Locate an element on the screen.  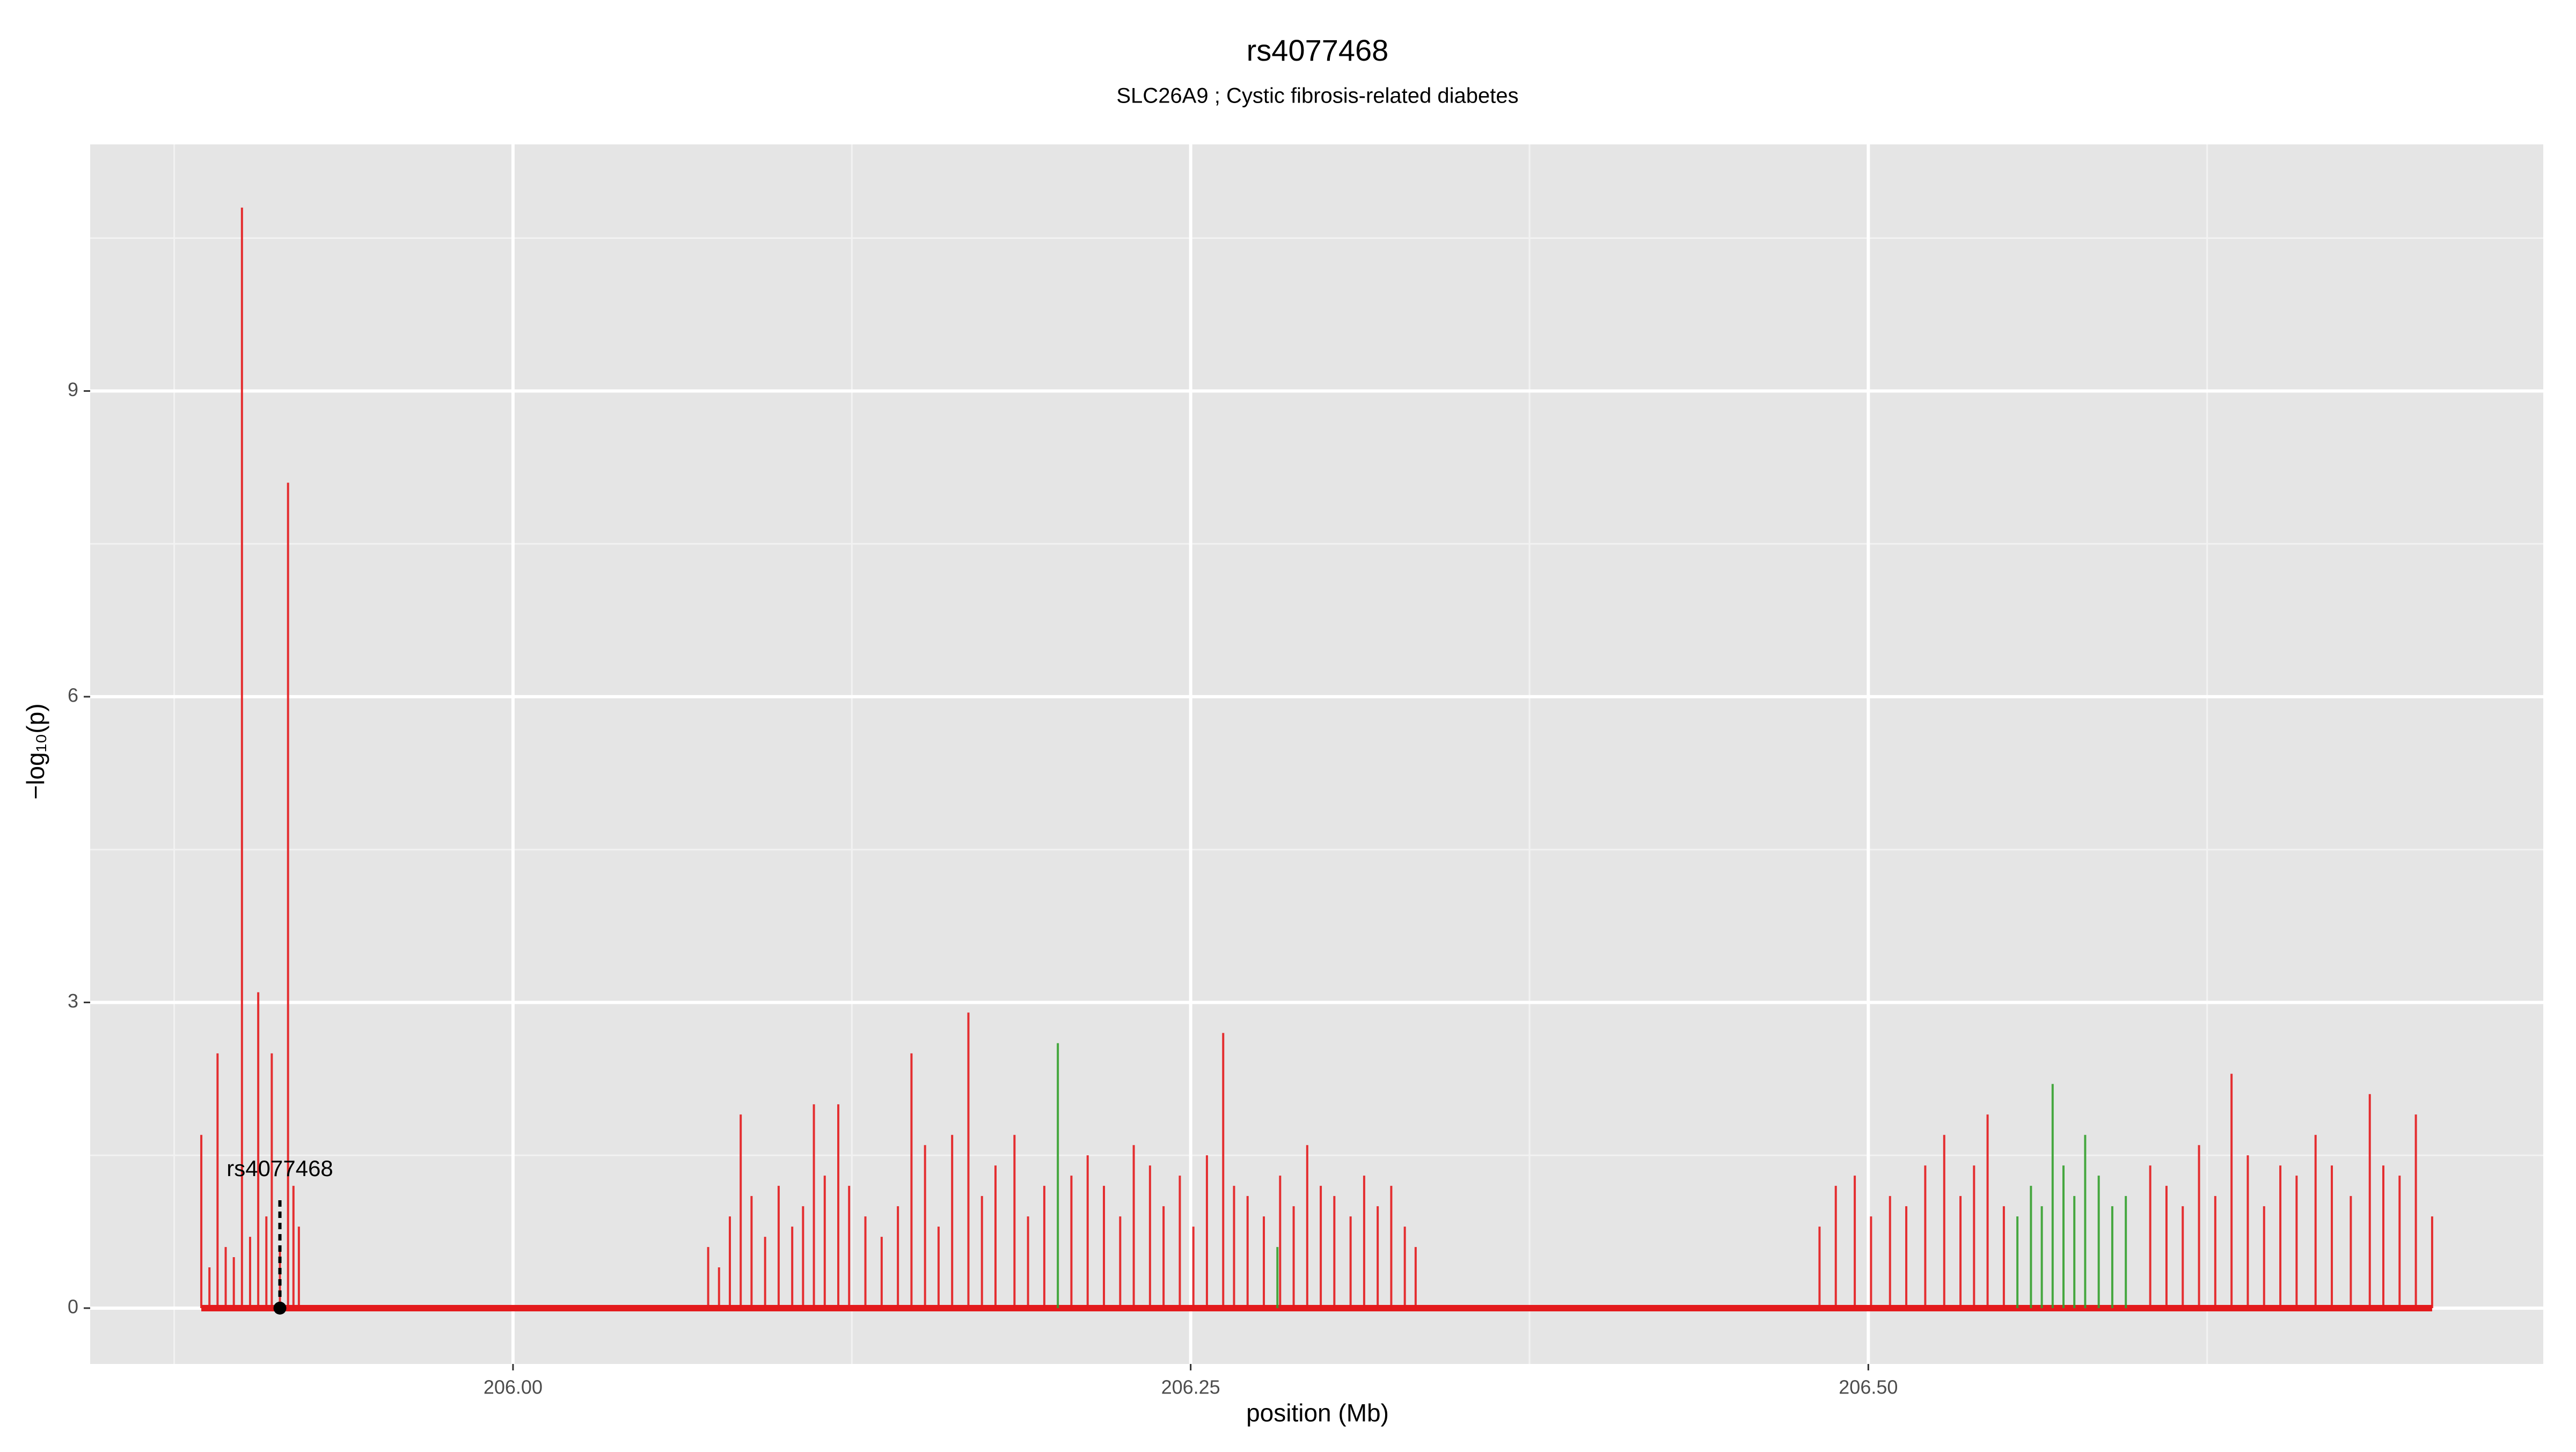
y-tick-label: 0 is located at coordinates (73, 1306).